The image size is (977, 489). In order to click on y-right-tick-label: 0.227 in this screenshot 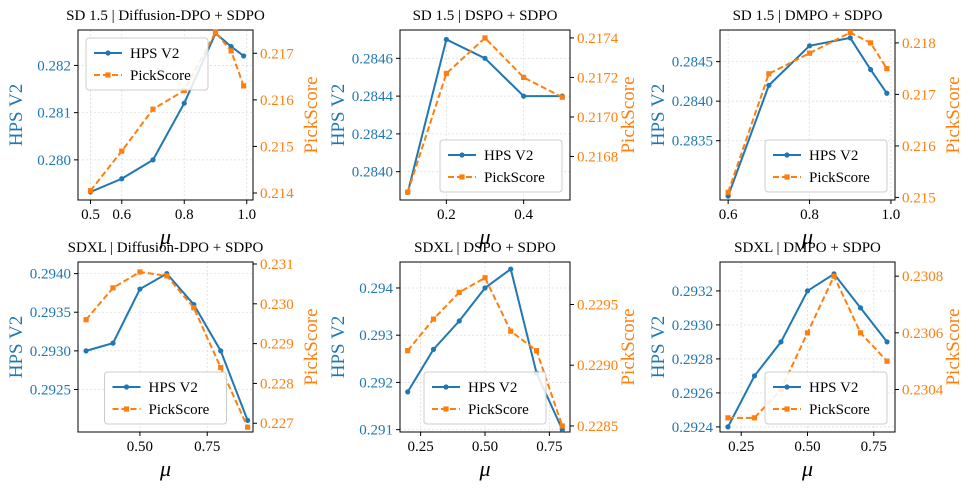, I will do `click(277, 424)`.